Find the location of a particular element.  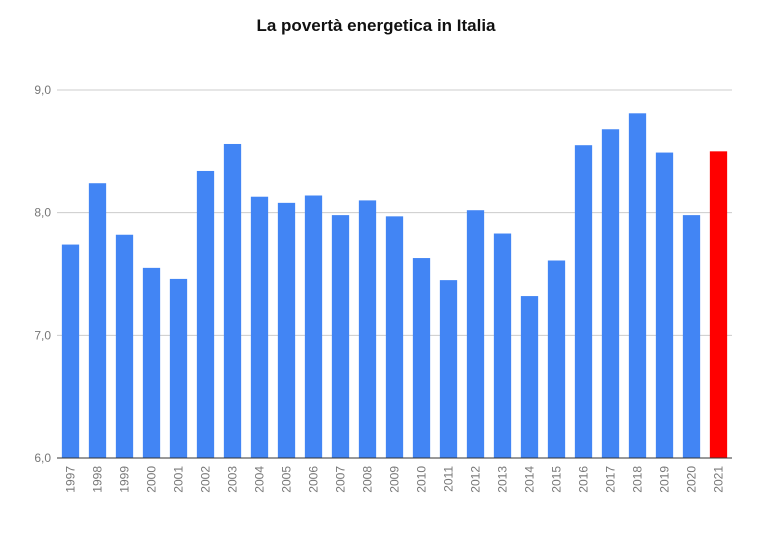

x-tick-label: 2001 is located at coordinates (179, 479).